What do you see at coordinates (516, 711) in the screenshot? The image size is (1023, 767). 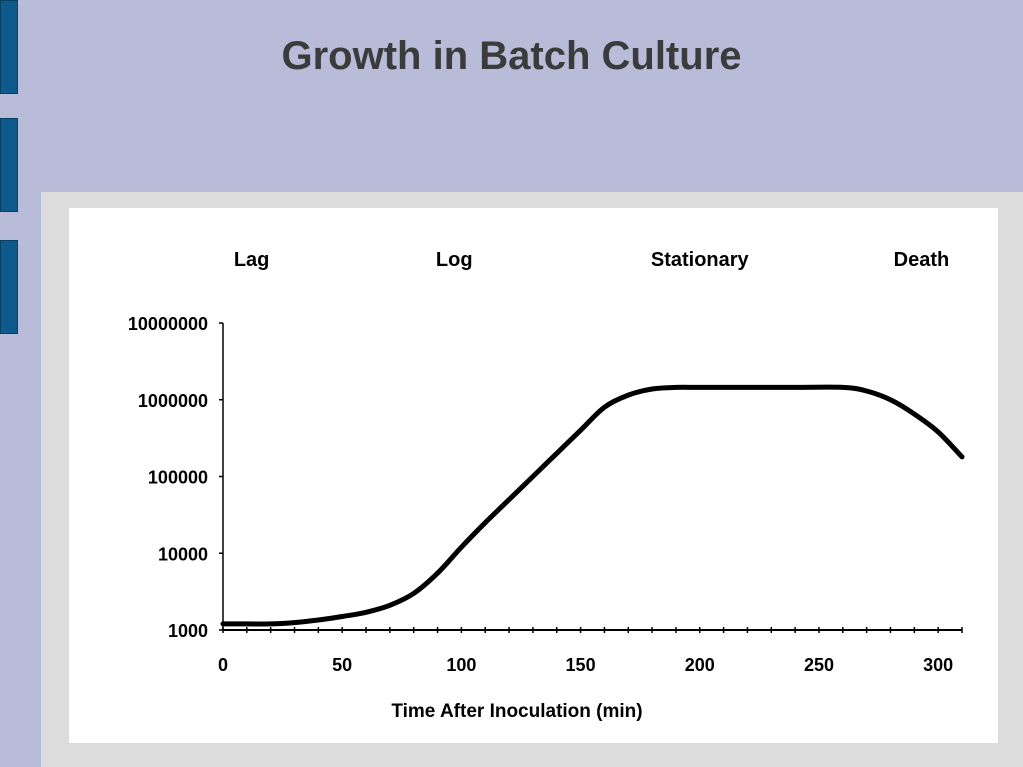 I see `x-axis-label: Time After Inoculation (min)` at bounding box center [516, 711].